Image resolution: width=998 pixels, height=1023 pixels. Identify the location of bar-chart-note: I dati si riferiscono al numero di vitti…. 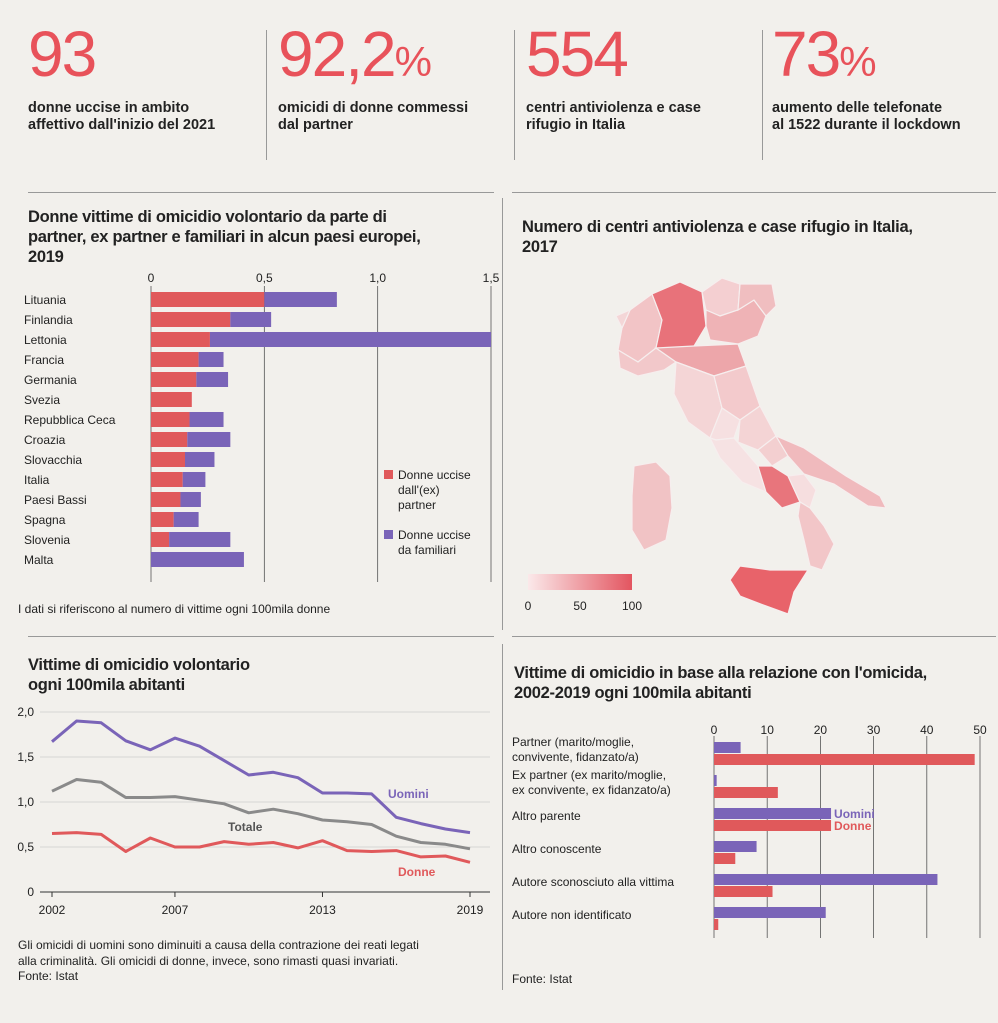
(174, 609).